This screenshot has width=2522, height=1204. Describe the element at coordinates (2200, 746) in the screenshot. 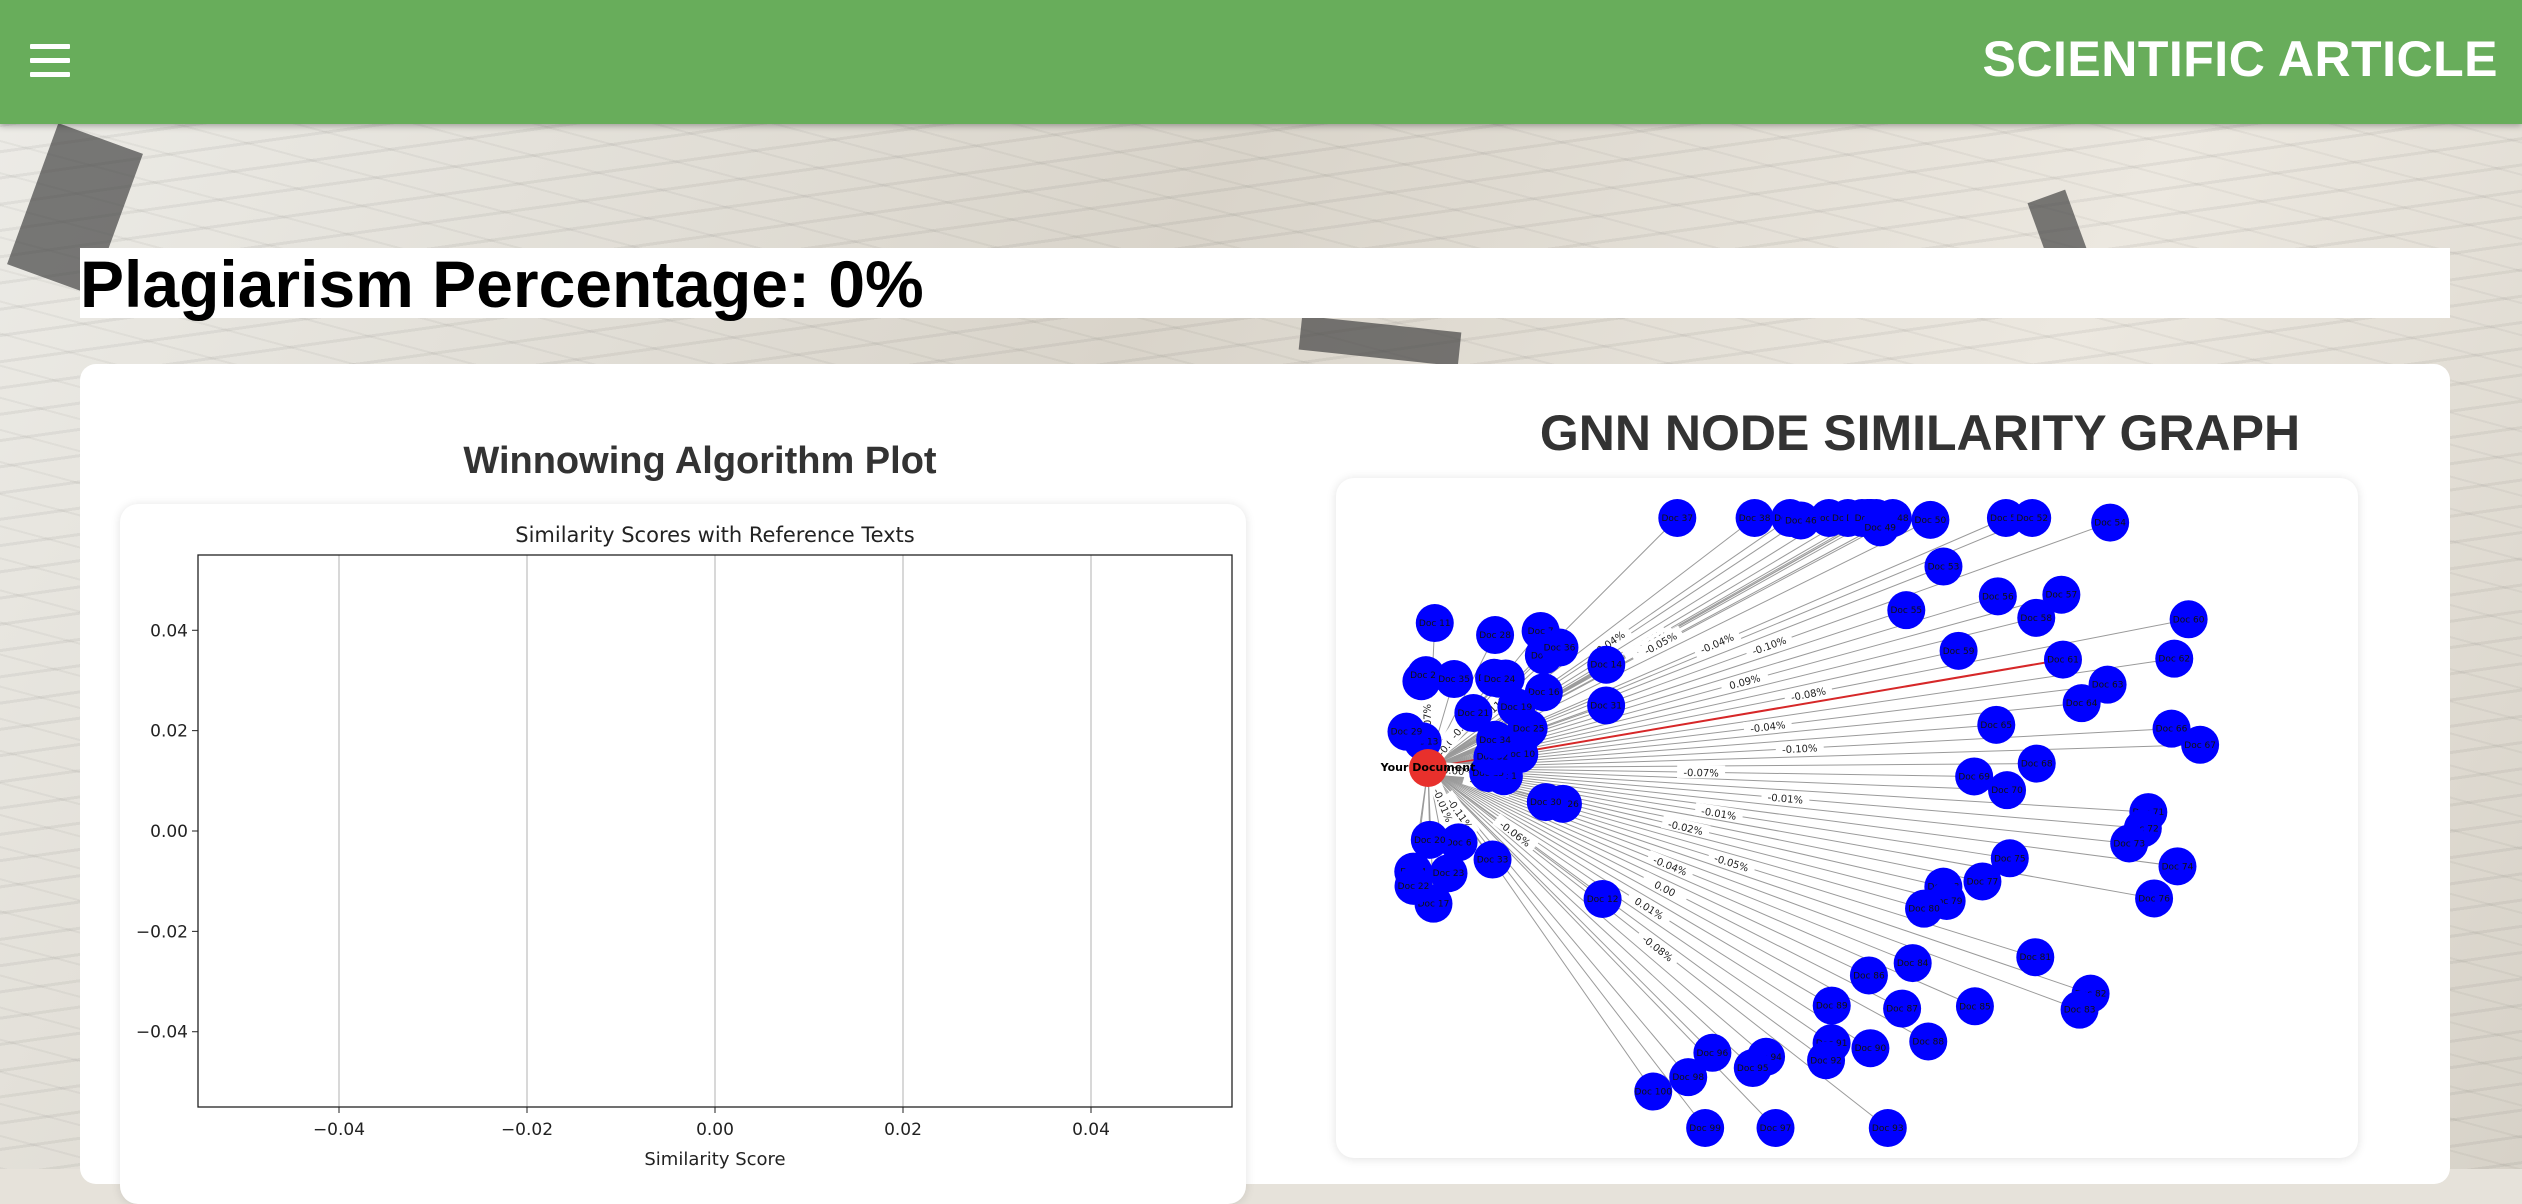

I see `node-label: Doc 67` at that location.